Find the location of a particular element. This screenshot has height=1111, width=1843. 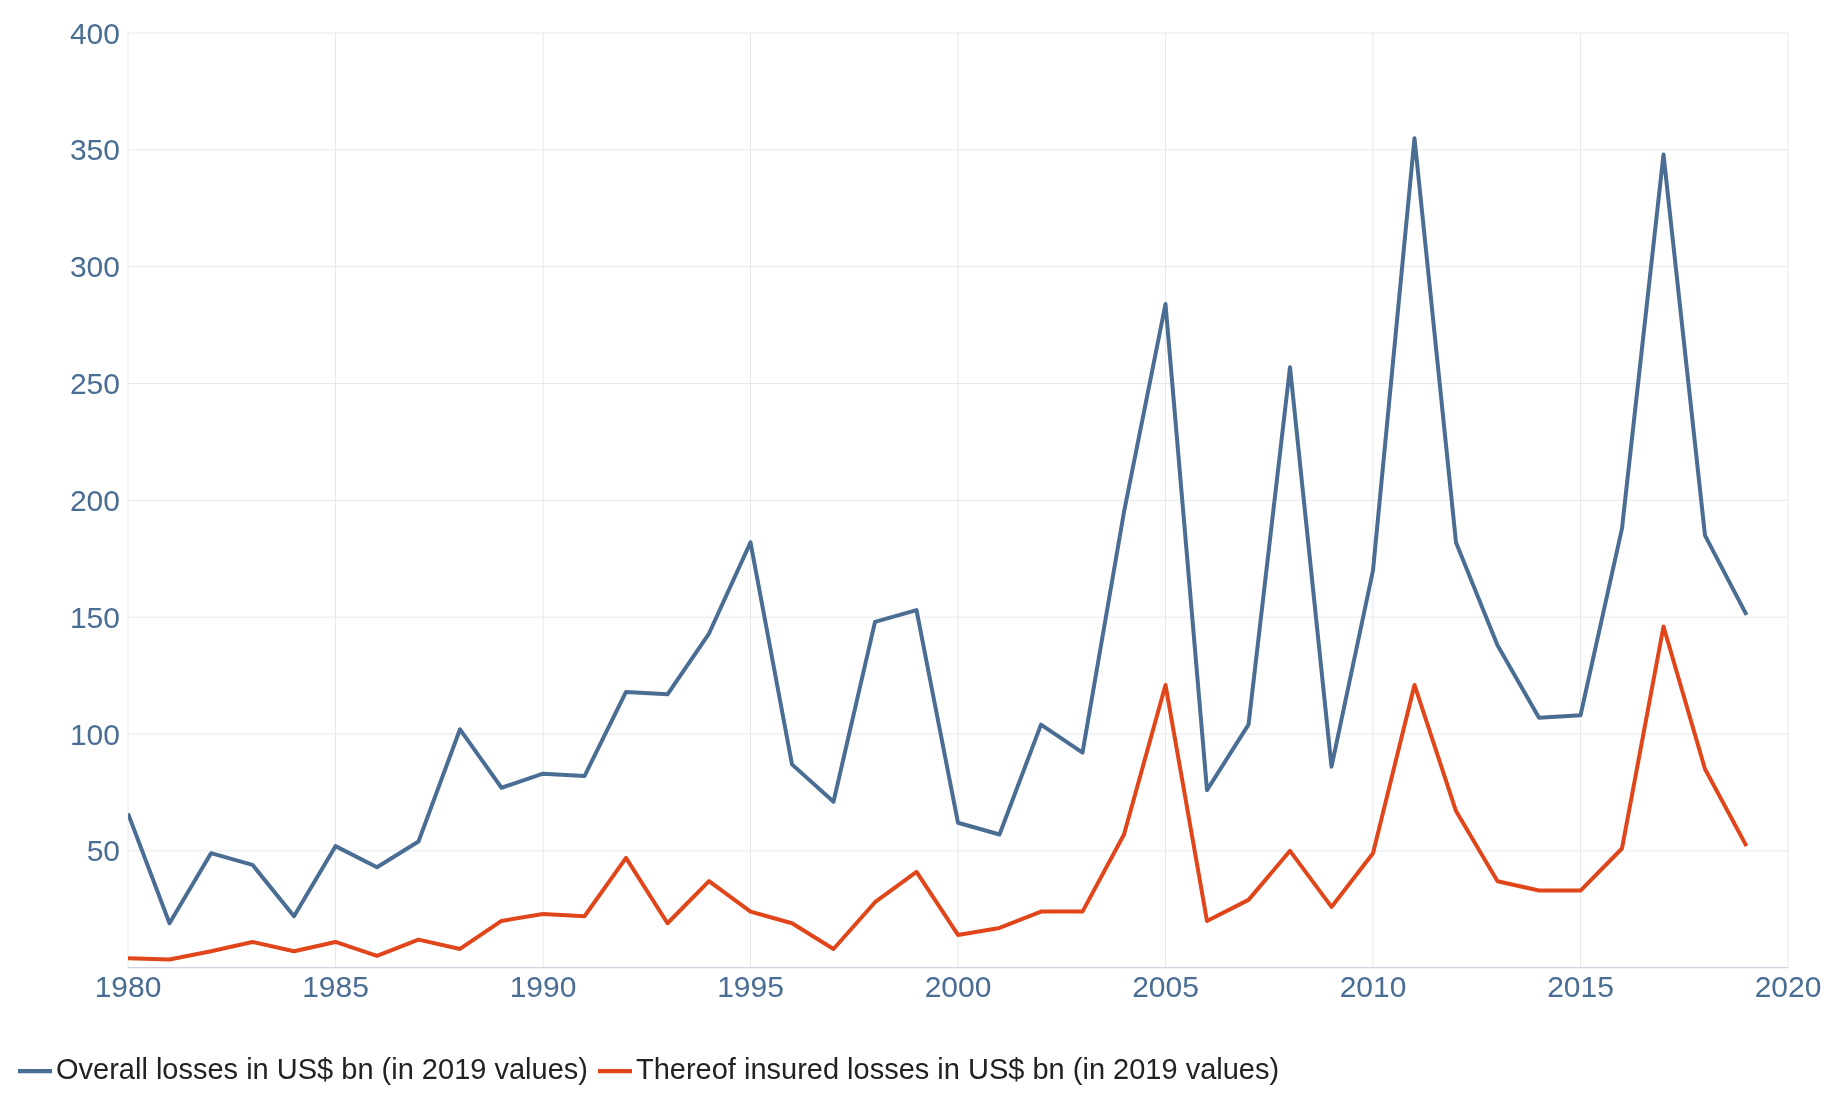

x-tick-label: 2010 is located at coordinates (1373, 986).